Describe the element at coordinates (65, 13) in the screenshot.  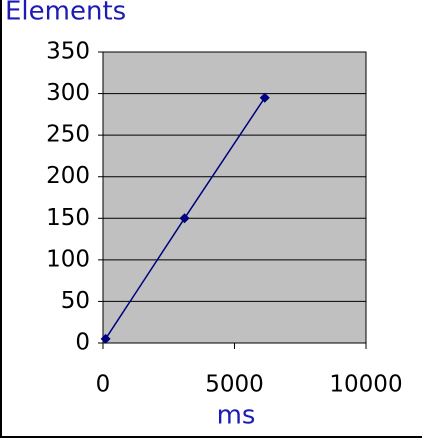
I see `y-axis-title: Elements` at that location.